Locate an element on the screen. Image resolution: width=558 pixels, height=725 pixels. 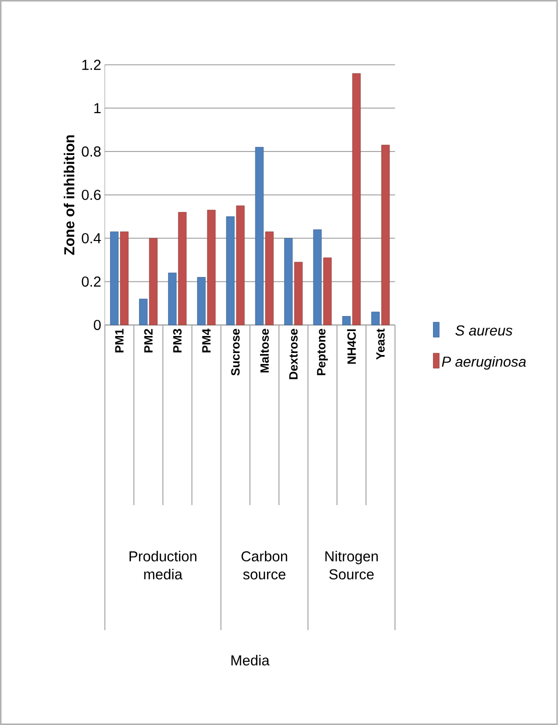
y-tick-label: 1.2 is located at coordinates (91, 65).